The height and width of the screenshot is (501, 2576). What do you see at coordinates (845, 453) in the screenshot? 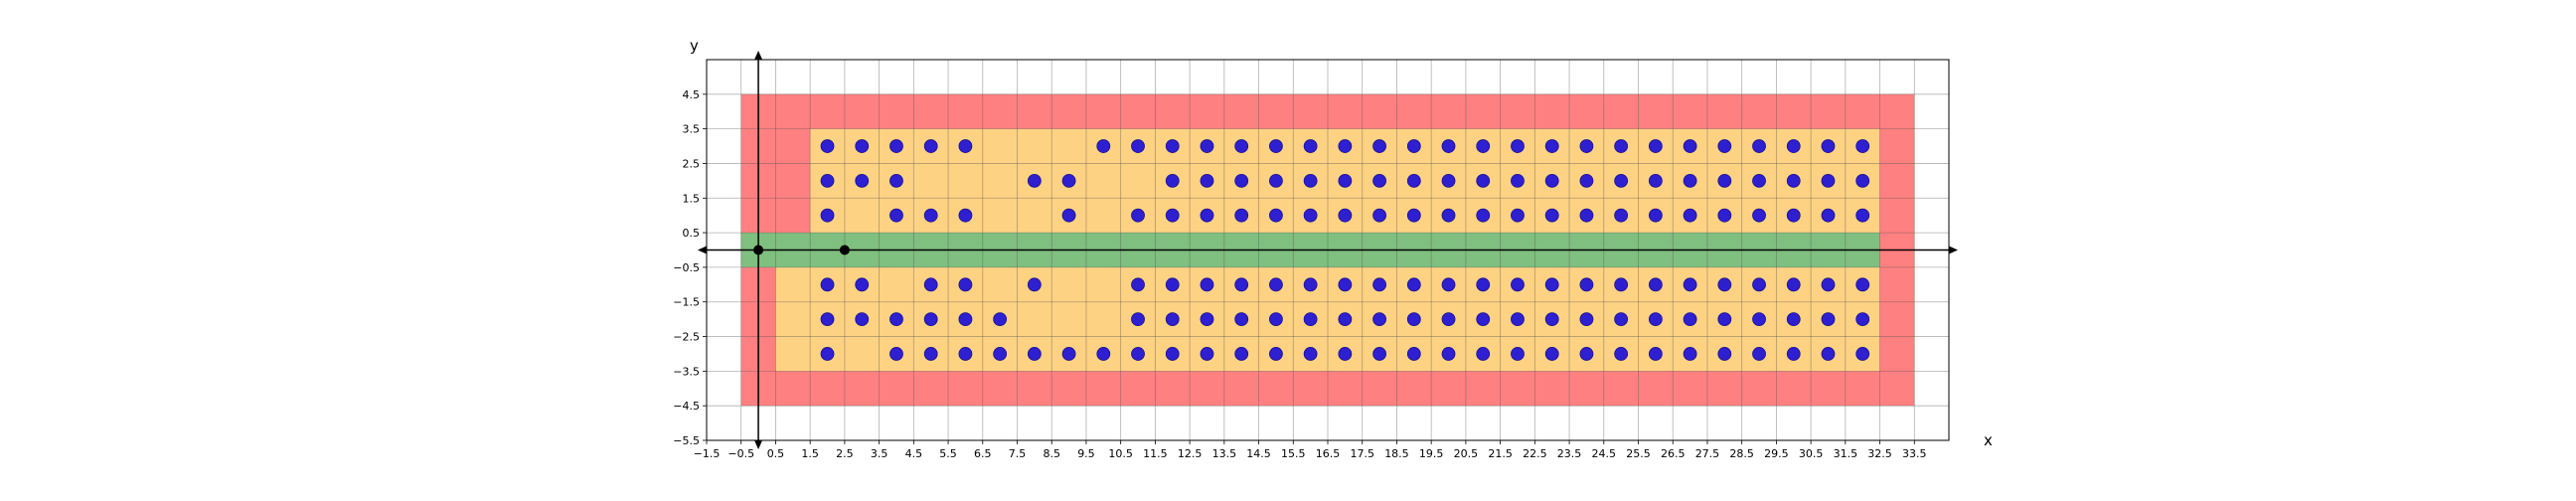
I see `x-tick-label: 2.5` at bounding box center [845, 453].